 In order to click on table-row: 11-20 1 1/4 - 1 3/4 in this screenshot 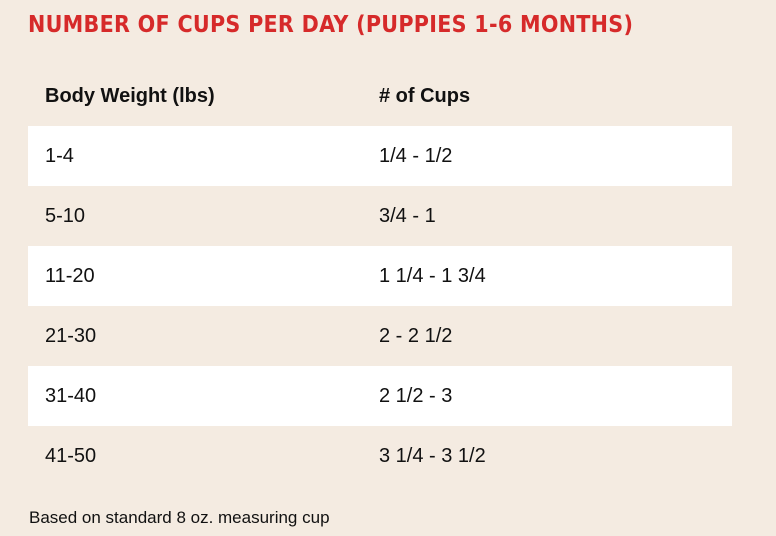, I will do `click(380, 276)`.